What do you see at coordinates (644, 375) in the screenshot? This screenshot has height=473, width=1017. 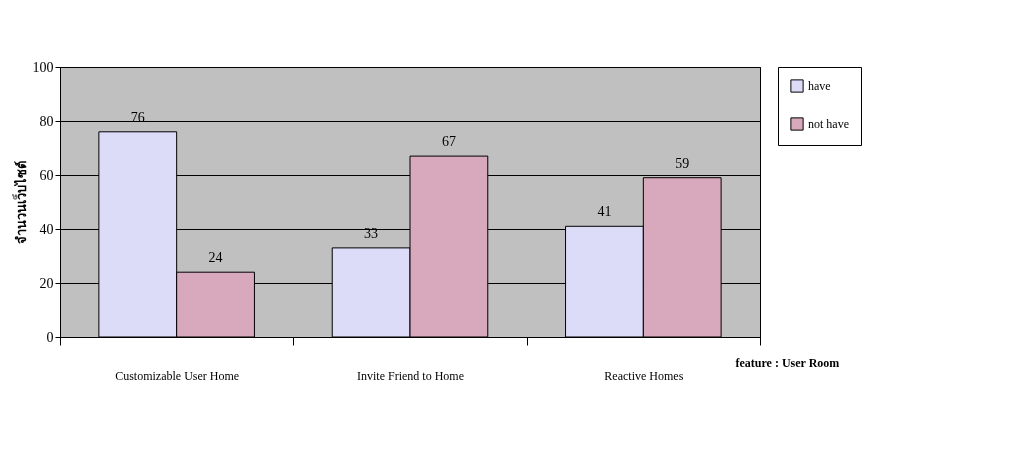 I see `x-tick-label: Reactive Homes` at bounding box center [644, 375].